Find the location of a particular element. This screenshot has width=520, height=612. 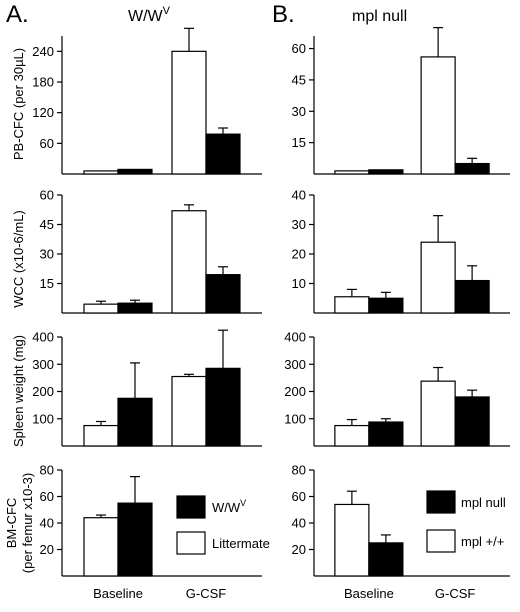

y-tick-label: 180 is located at coordinates (43, 82).